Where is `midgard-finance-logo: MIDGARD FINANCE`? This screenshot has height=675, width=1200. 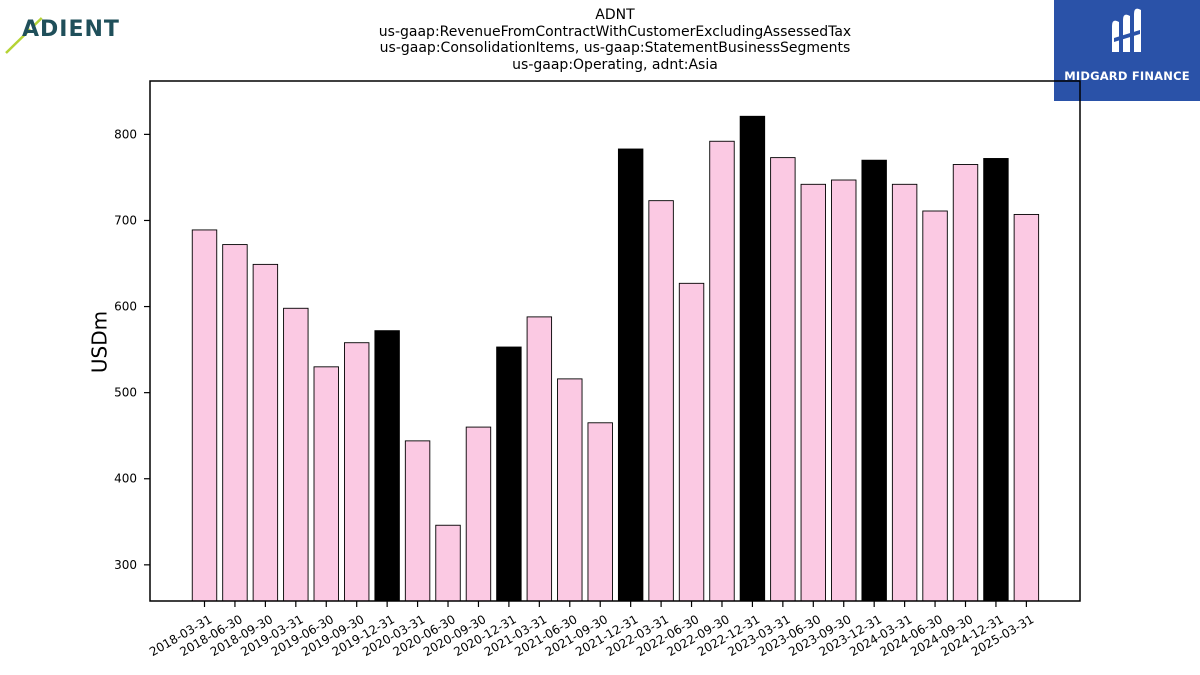
midgard-finance-logo: MIDGARD FINANCE is located at coordinates (1127, 50).